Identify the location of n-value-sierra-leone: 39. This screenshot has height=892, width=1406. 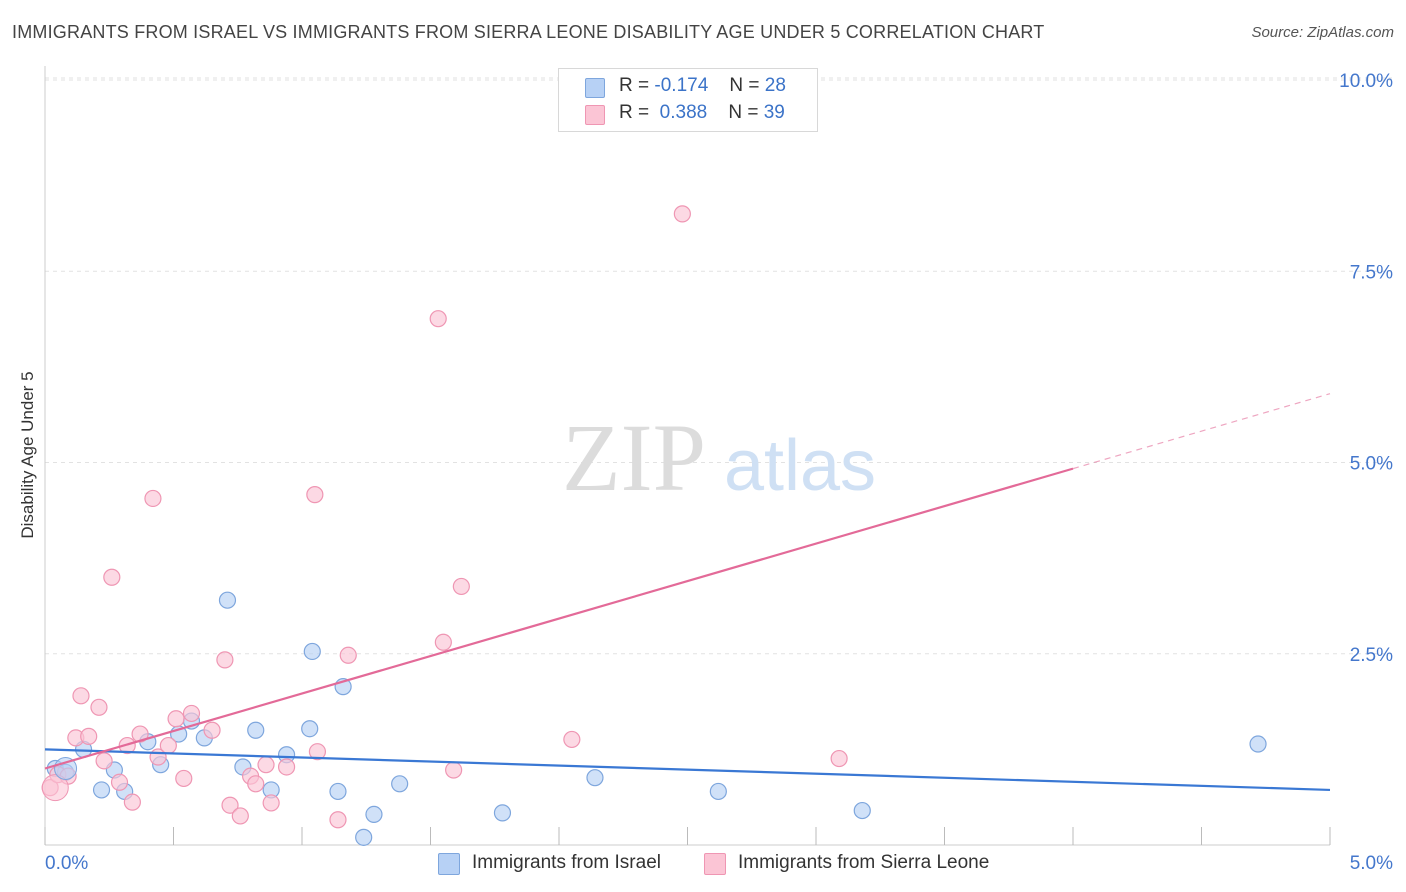
(774, 112).